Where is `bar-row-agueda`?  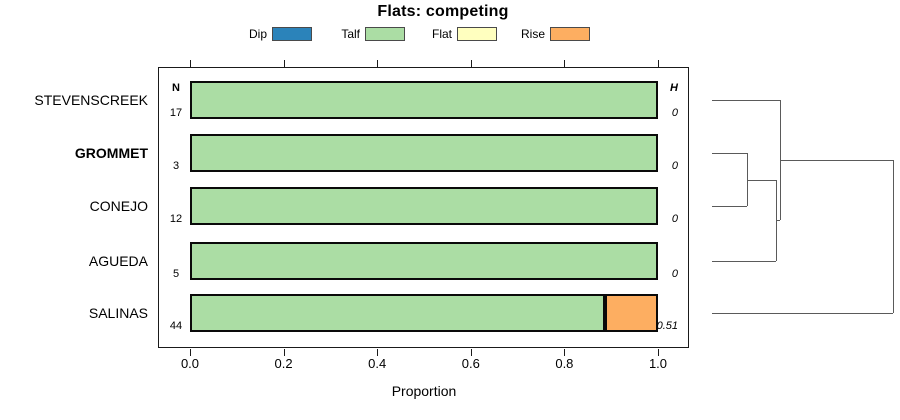
bar-row-agueda is located at coordinates (424, 261).